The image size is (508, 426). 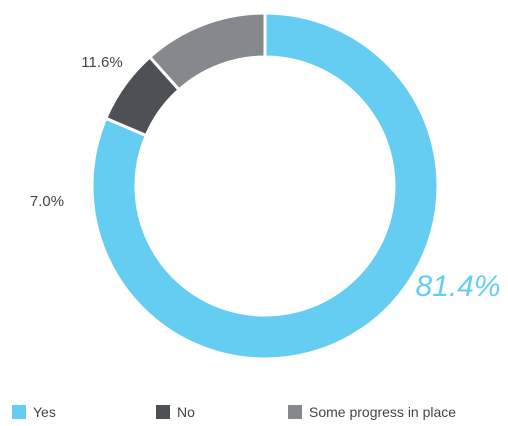 I want to click on legend-item-yes: Yes, so click(x=34, y=412).